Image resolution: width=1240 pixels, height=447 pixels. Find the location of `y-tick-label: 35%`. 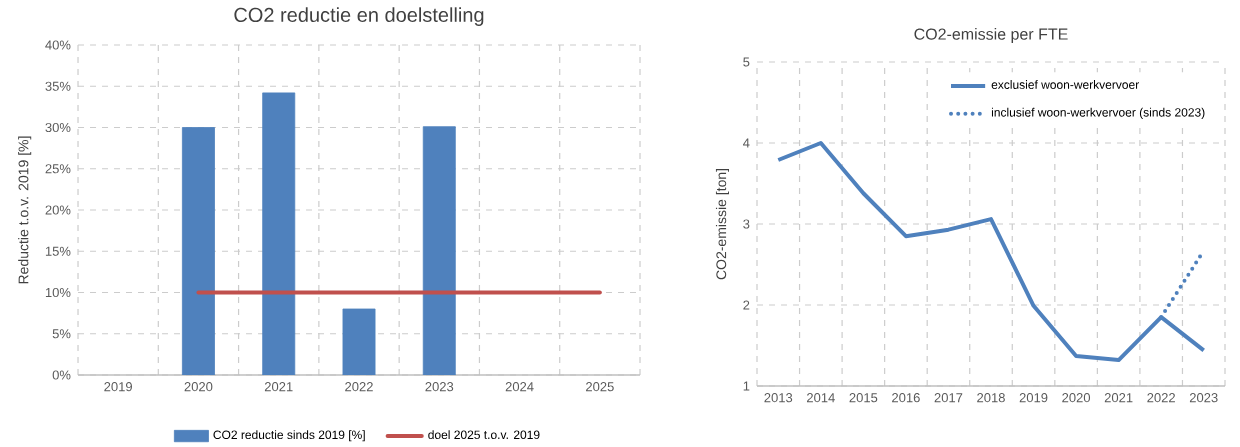

y-tick-label: 35% is located at coordinates (58, 86).